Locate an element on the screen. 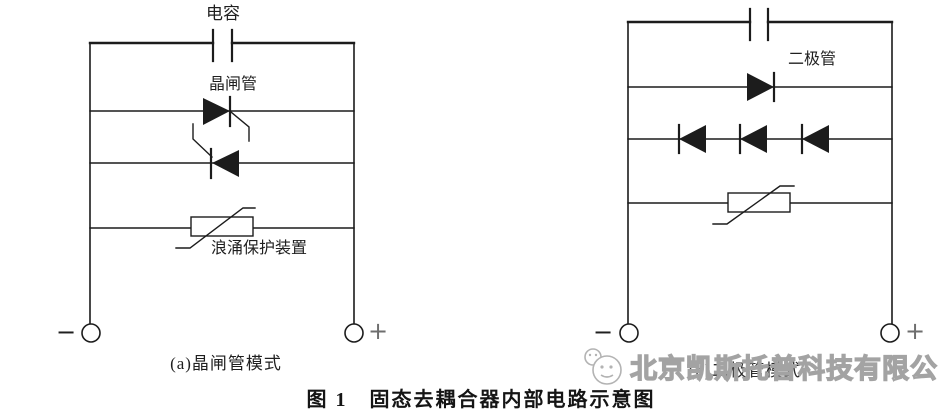 The image size is (938, 411). capacitor-symbol is located at coordinates (222, 45).